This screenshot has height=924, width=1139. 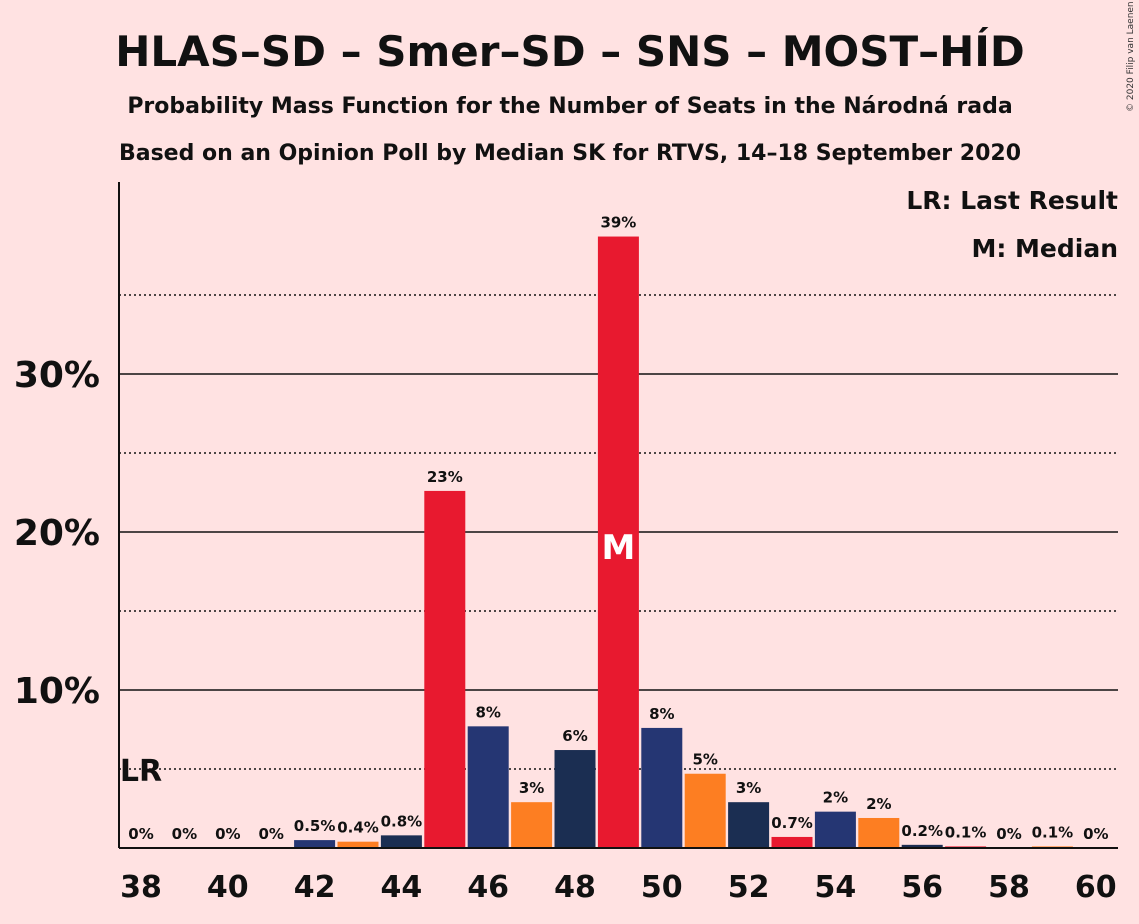 I want to click on data-label-seat-42: 0.5%, so click(x=315, y=826).